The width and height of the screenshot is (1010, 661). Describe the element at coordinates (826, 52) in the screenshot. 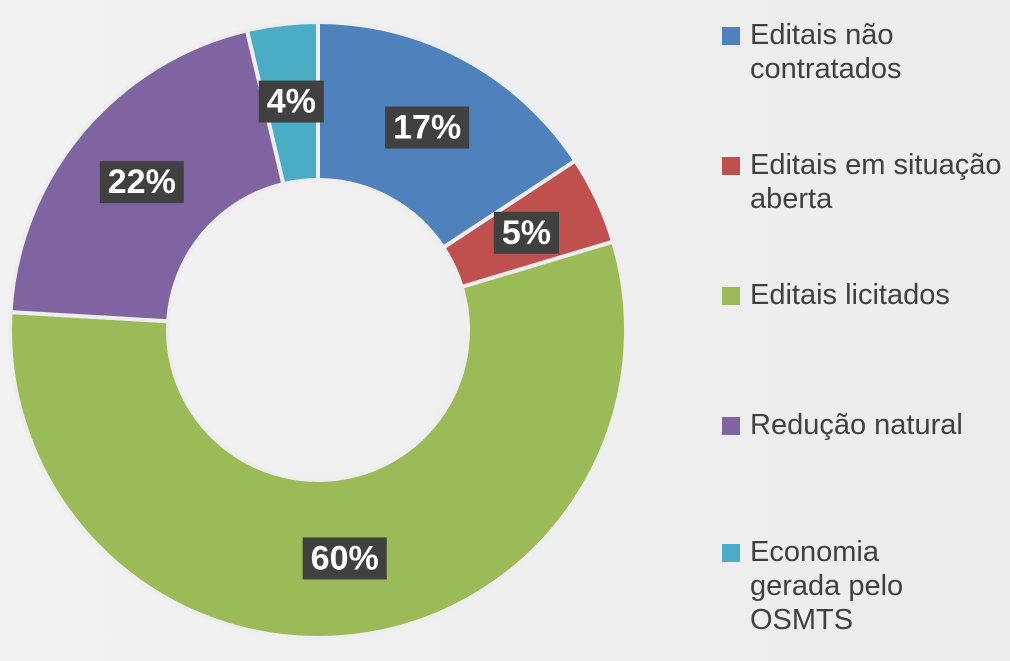

I see `legend-label: Editais não contratados` at that location.